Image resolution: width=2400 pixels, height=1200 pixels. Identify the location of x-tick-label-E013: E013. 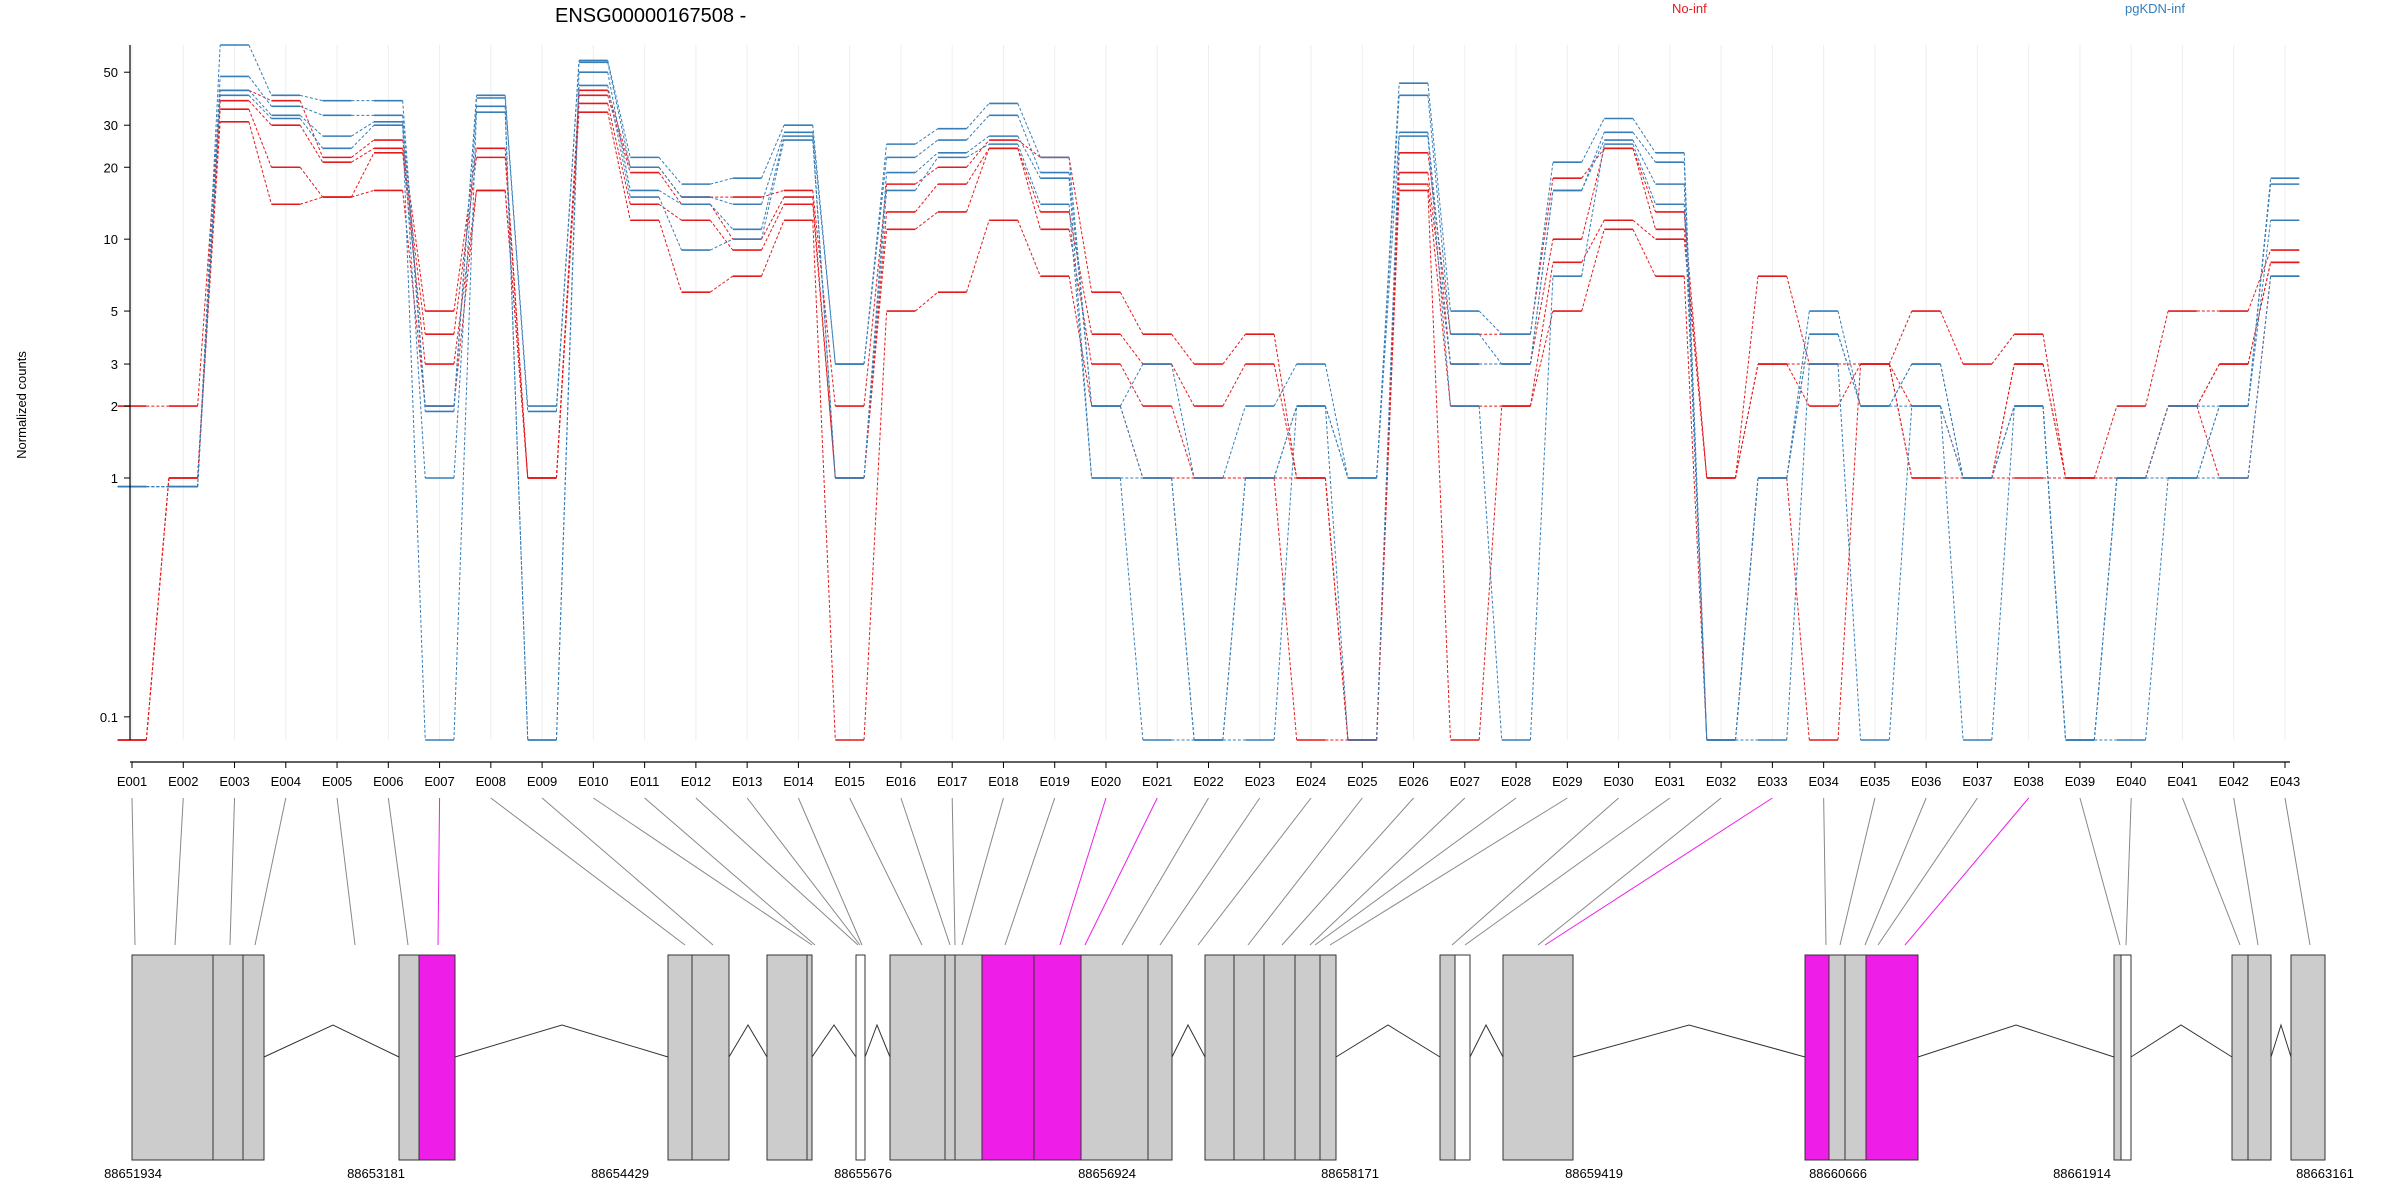
(747, 781).